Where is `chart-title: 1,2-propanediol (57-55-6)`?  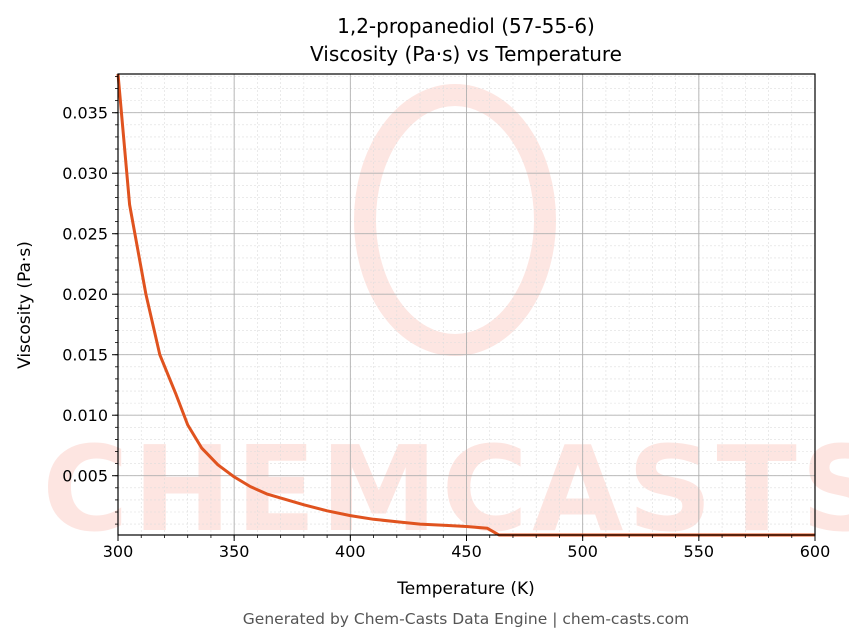 chart-title: 1,2-propanediol (57-55-6) is located at coordinates (466, 26).